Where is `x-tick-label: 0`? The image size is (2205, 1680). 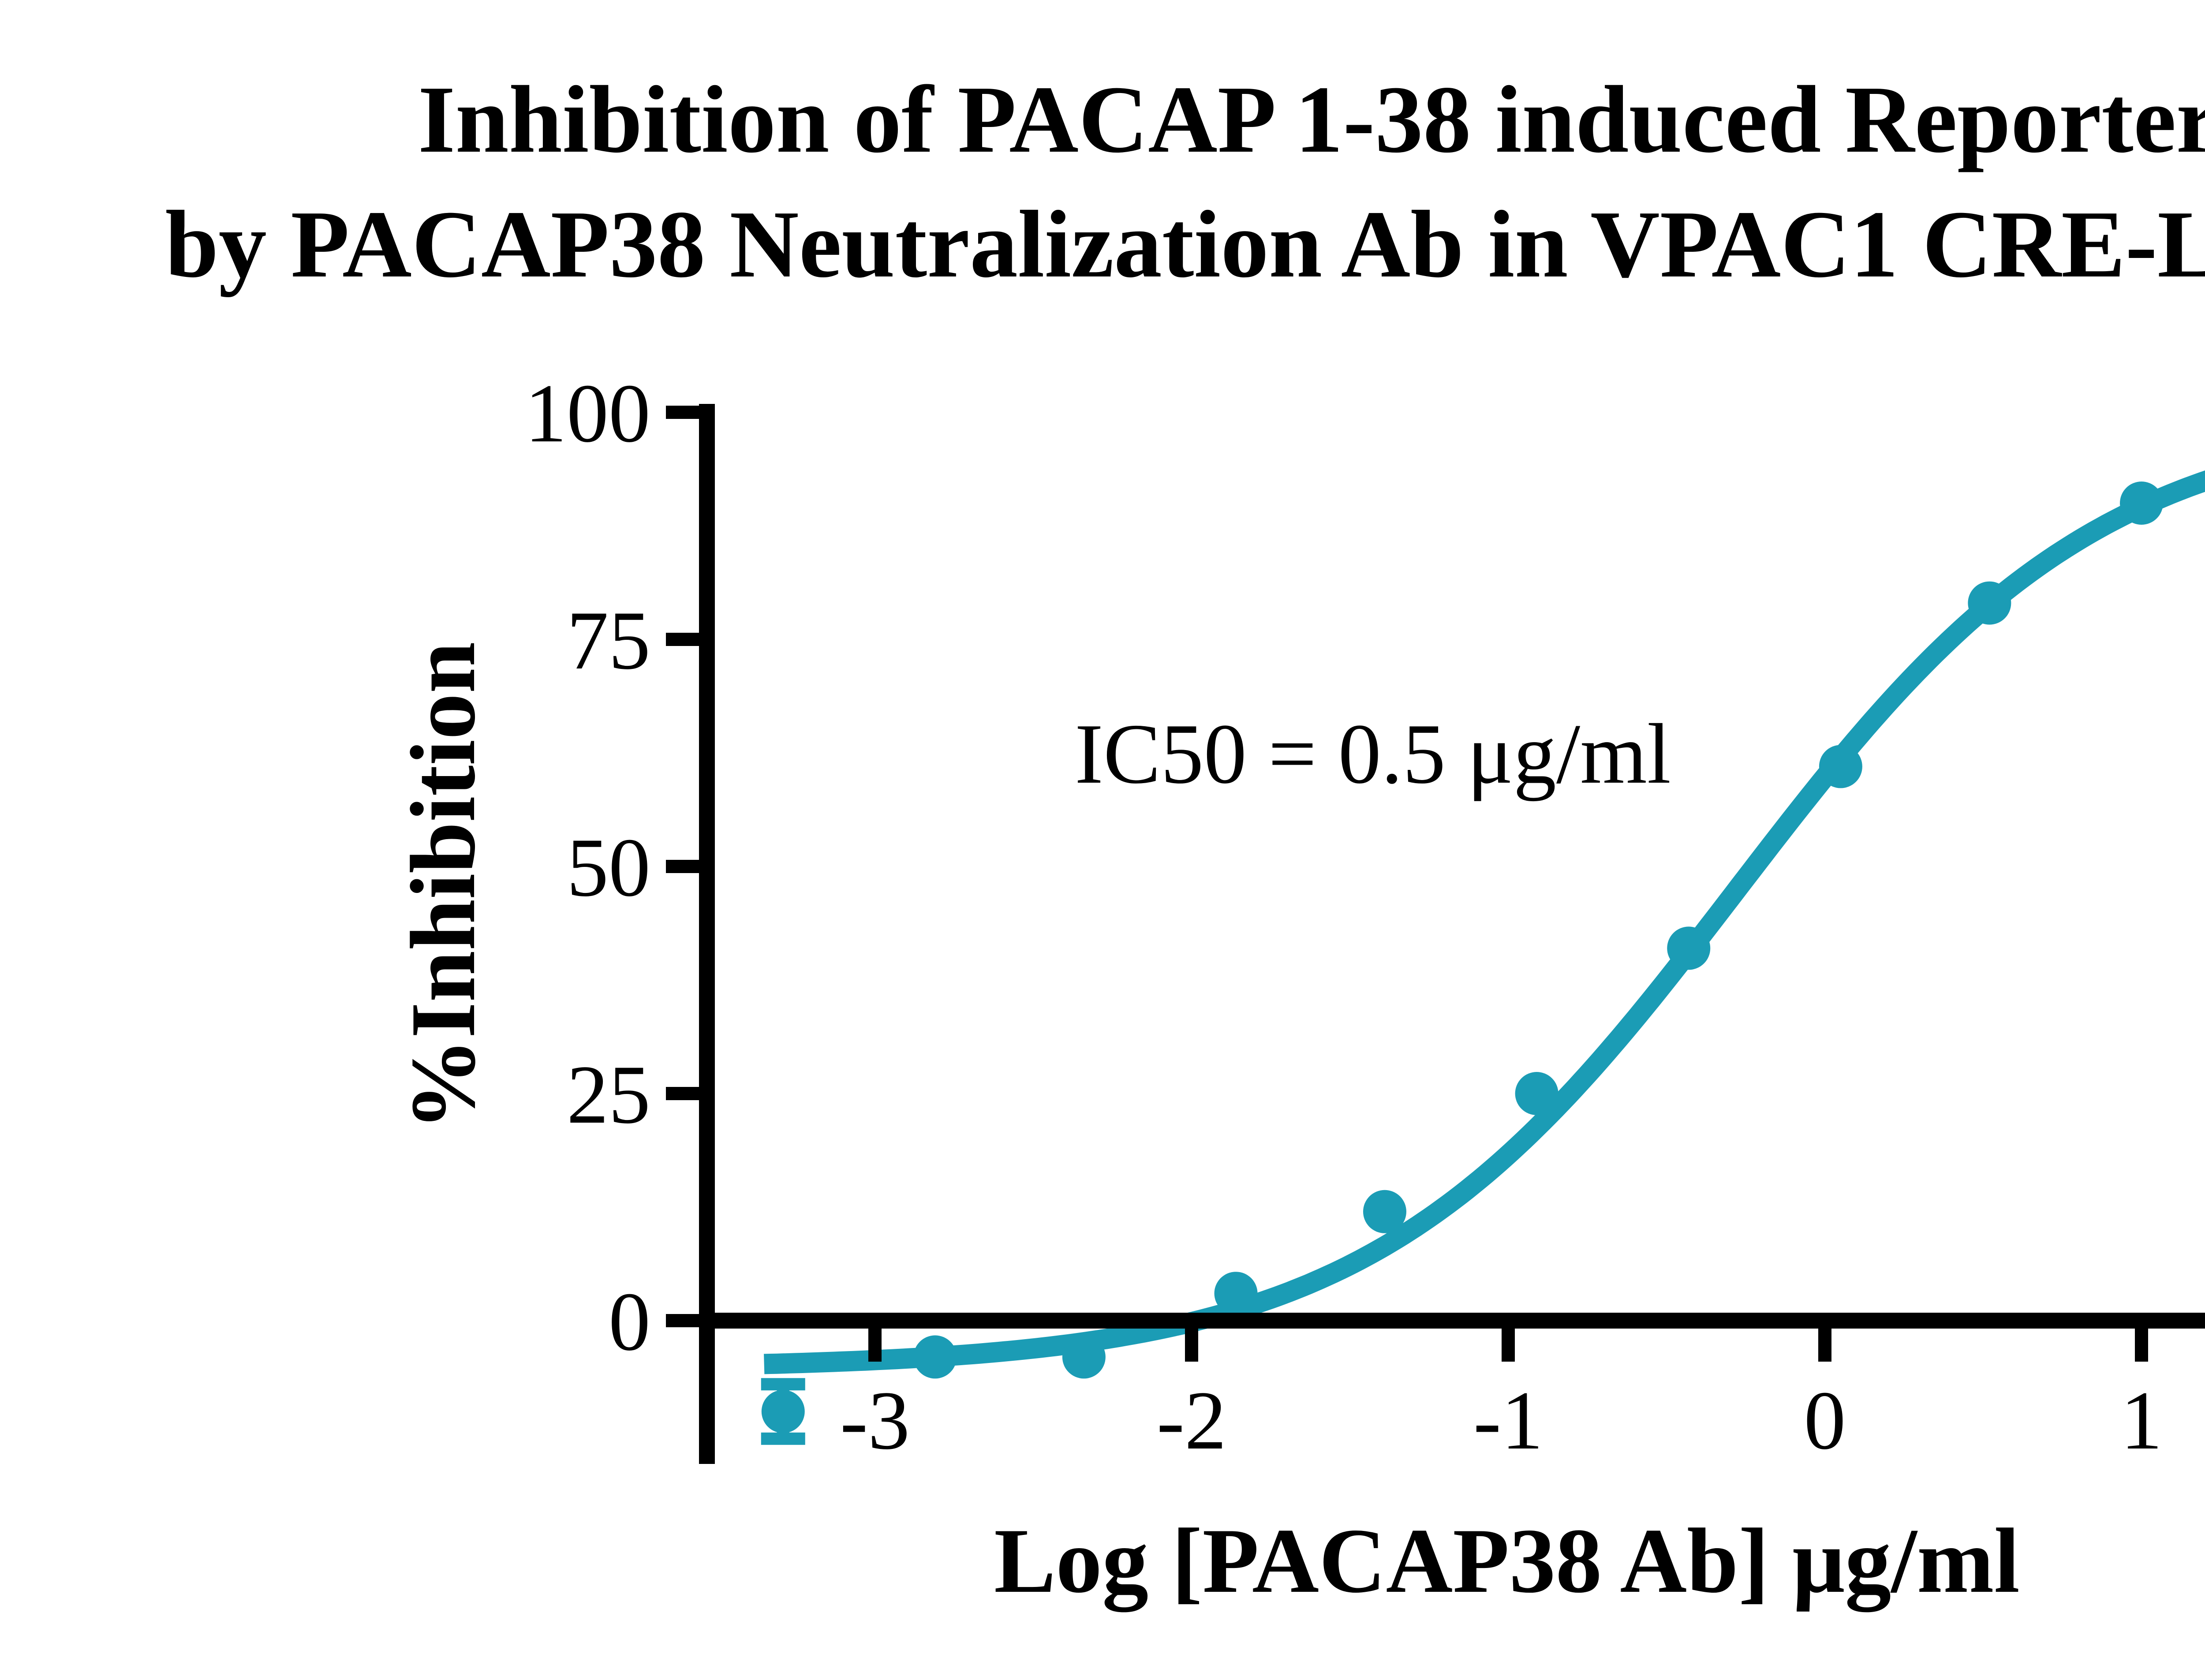 x-tick-label: 0 is located at coordinates (1825, 1420).